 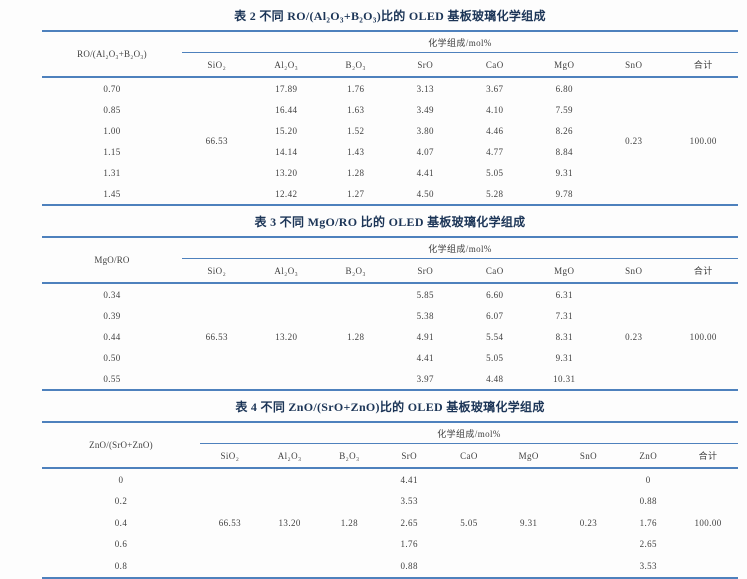 What do you see at coordinates (112, 260) in the screenshot?
I see `row-ratio-header: MgO/RO` at bounding box center [112, 260].